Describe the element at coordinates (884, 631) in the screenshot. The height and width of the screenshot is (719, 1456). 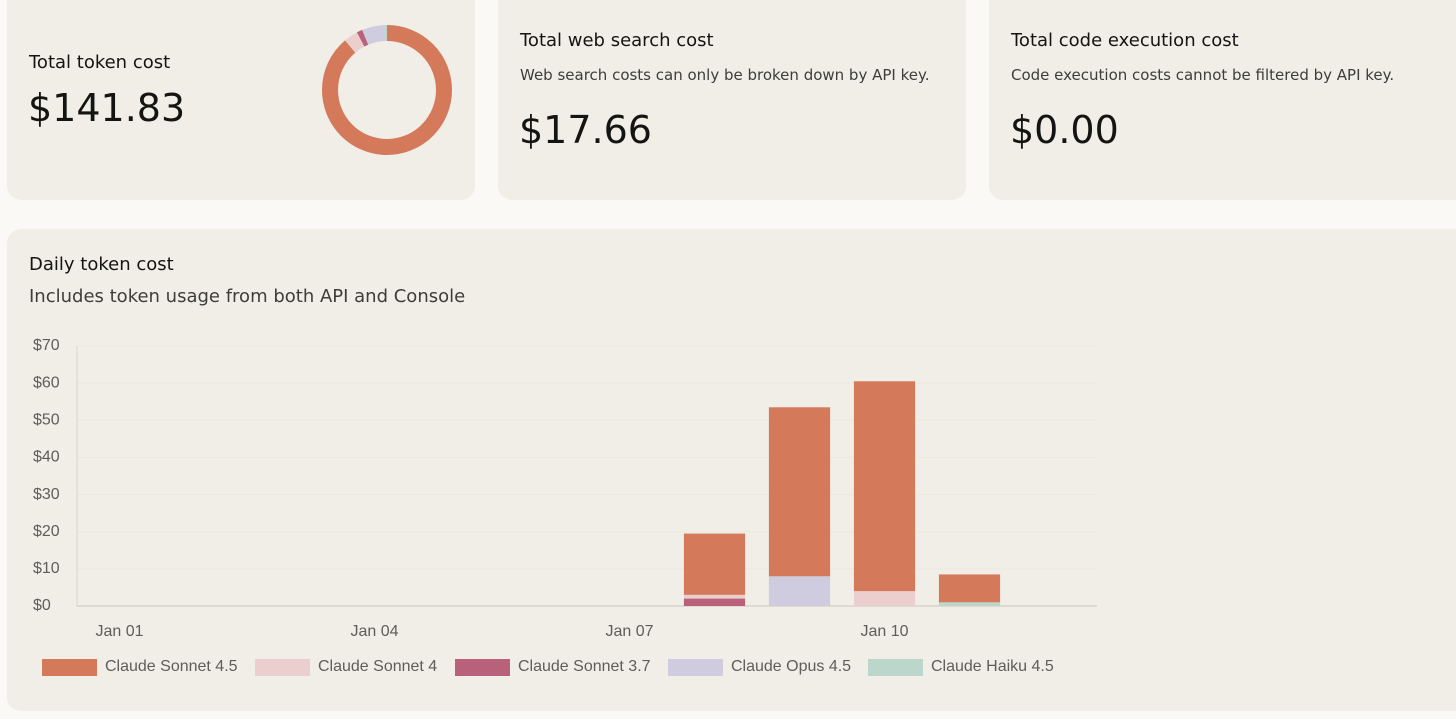
I see `x-tick-label: Jan 10` at that location.